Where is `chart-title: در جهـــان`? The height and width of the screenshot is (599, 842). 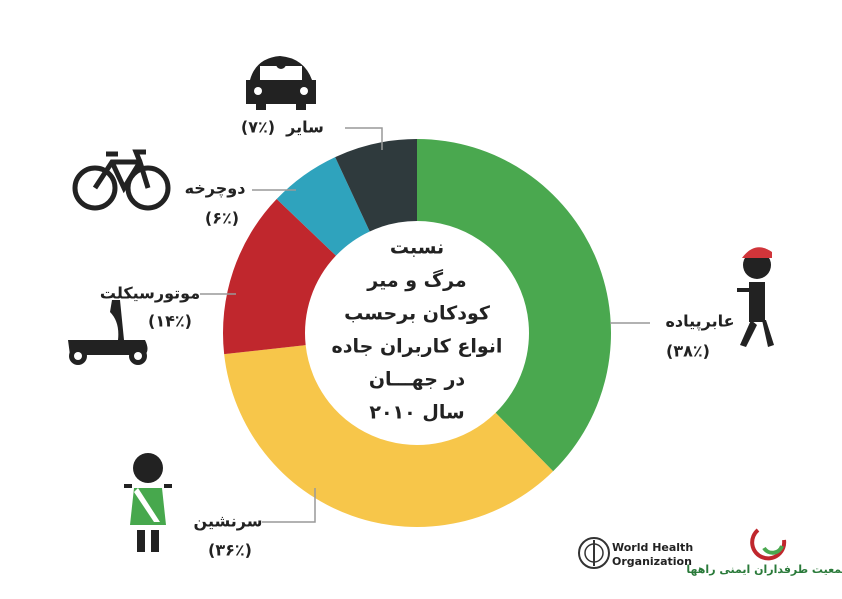
chart-title: در جهـــان is located at coordinates (417, 380).